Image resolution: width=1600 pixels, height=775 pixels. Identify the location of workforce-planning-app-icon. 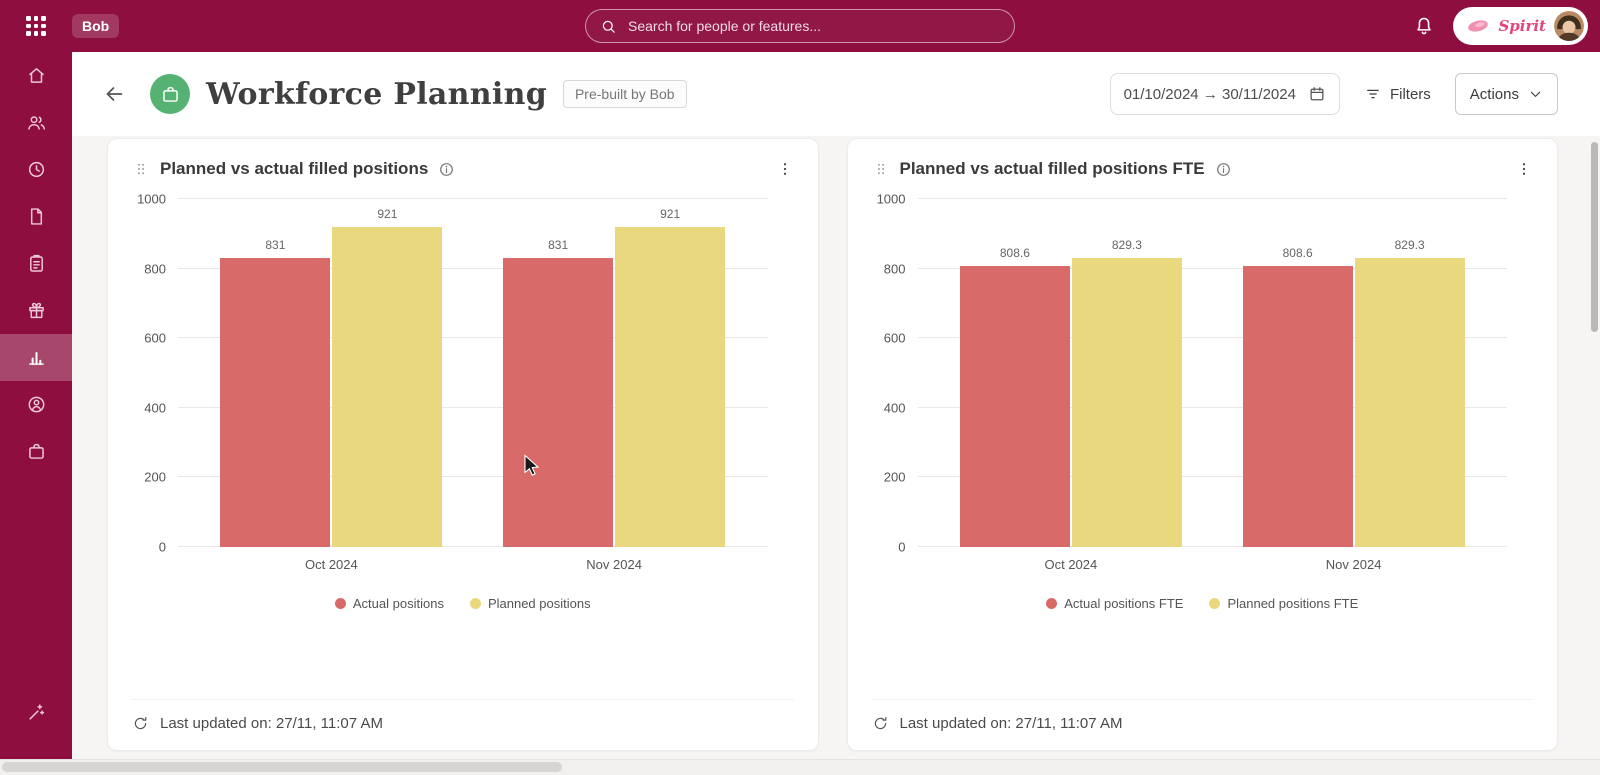
(170, 94).